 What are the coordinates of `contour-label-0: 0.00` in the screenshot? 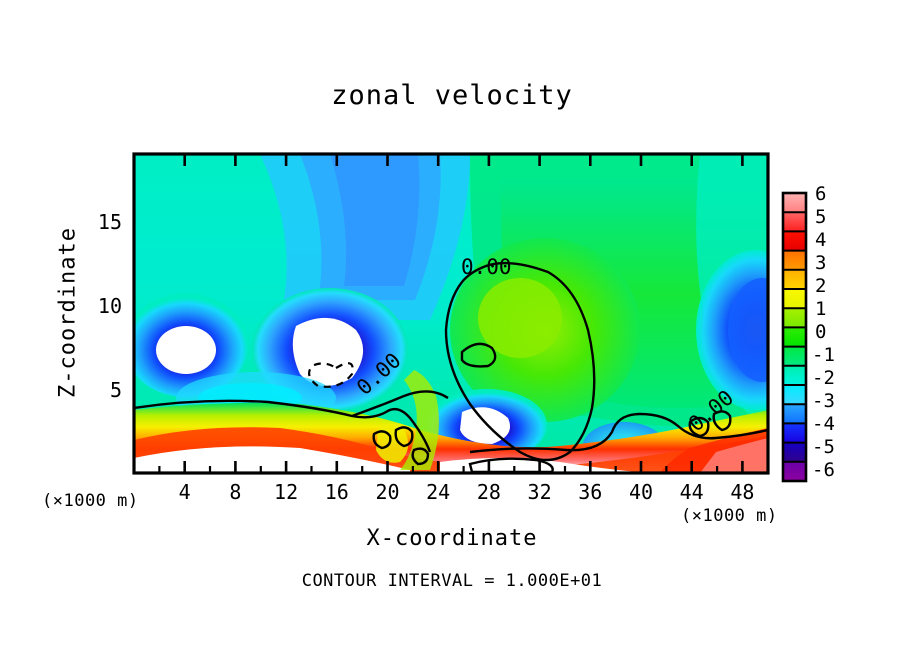 It's located at (486, 267).